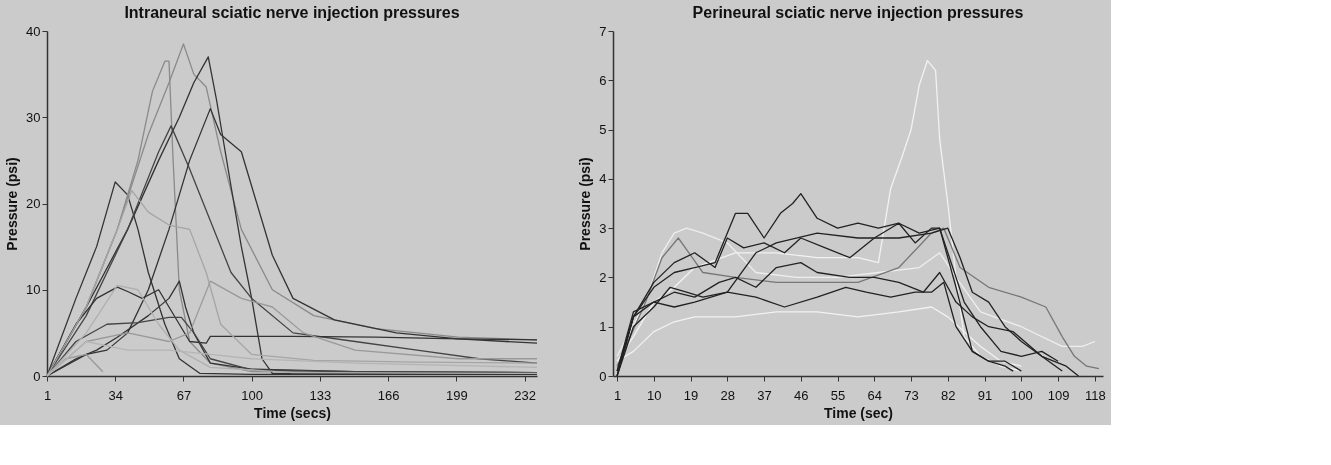 The width and height of the screenshot is (1331, 465). I want to click on y-tick-label: 20, so click(33, 203).